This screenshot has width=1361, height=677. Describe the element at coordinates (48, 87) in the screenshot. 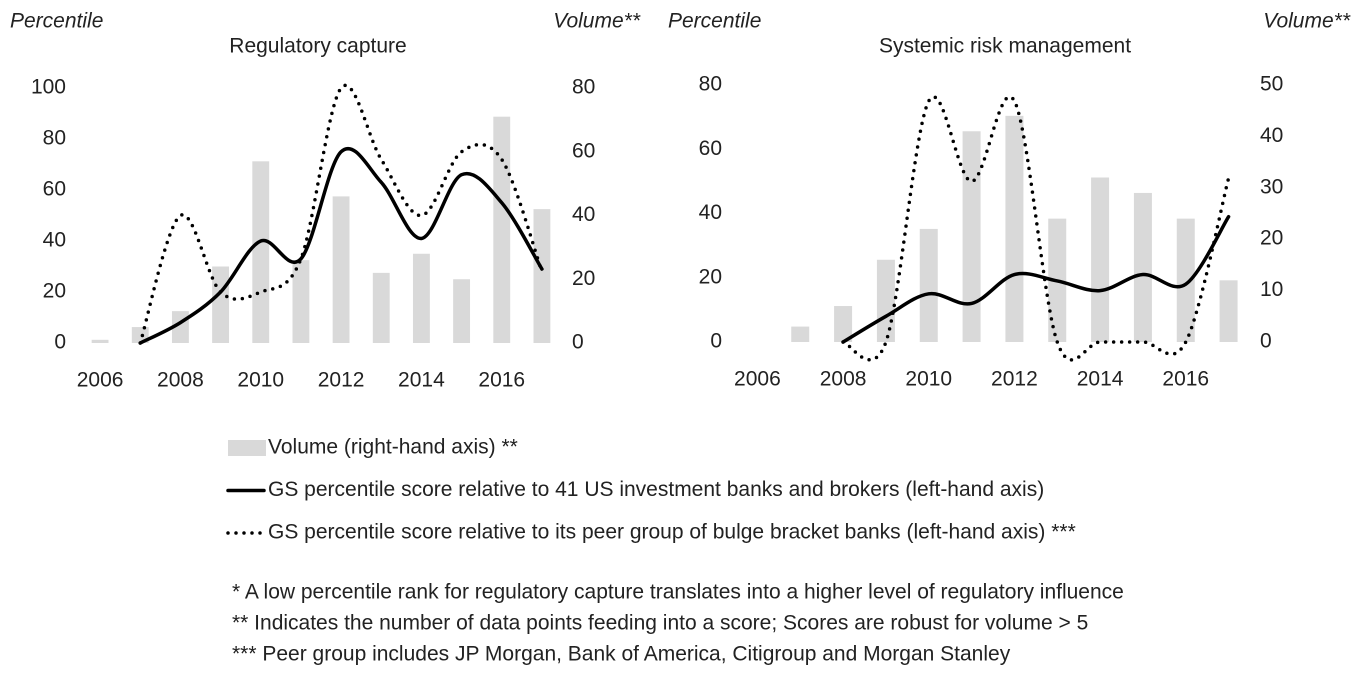

I see `y-tick-label: 100` at that location.